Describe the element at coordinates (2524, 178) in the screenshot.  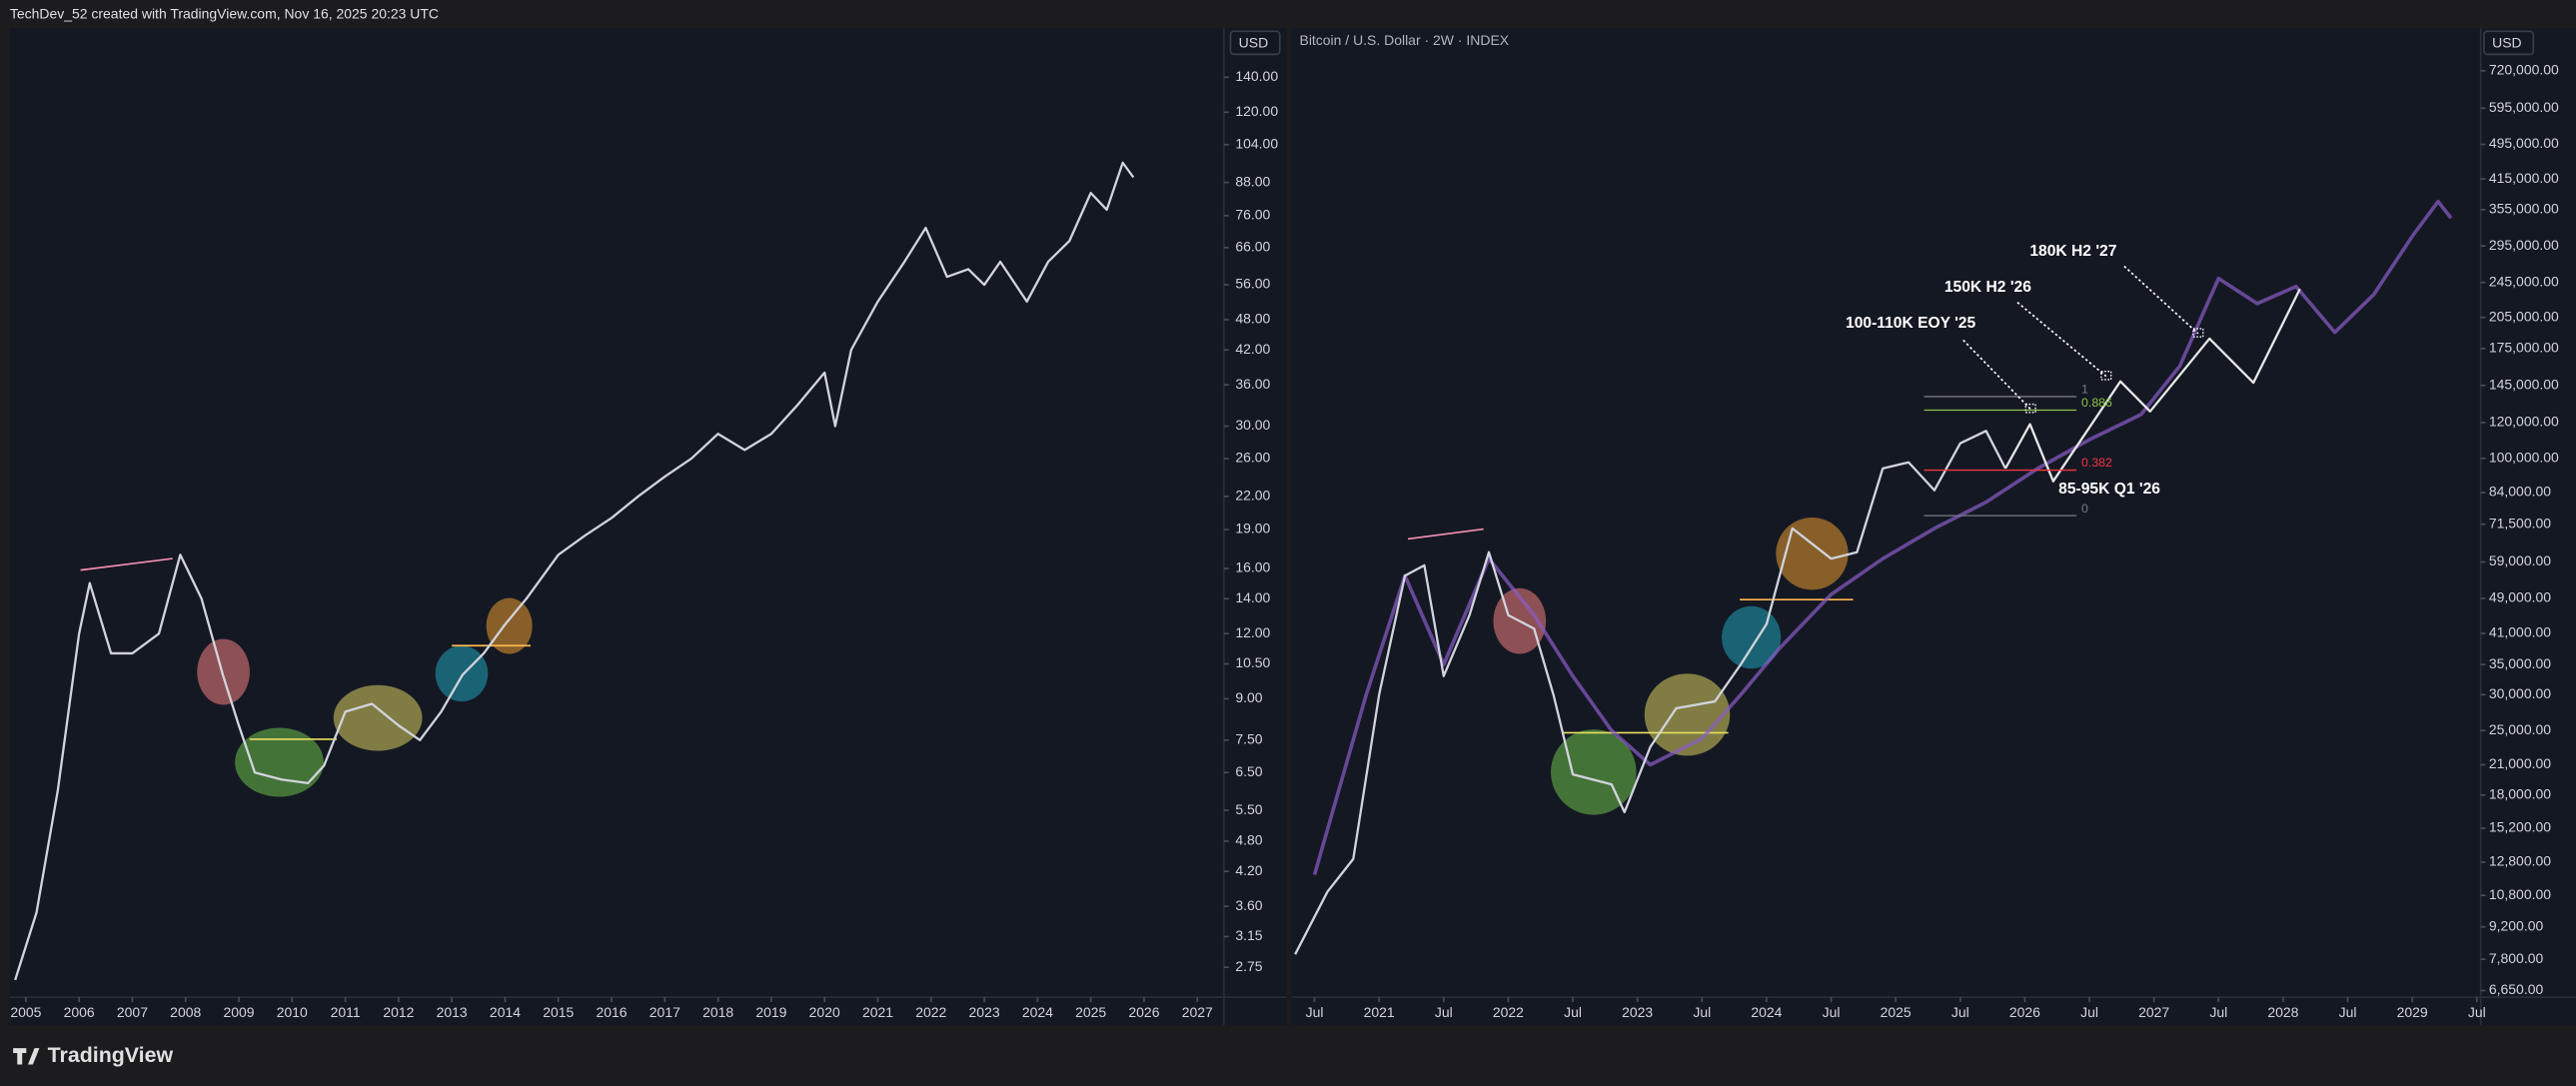
I see `y-tick-label: 415,000.00` at that location.